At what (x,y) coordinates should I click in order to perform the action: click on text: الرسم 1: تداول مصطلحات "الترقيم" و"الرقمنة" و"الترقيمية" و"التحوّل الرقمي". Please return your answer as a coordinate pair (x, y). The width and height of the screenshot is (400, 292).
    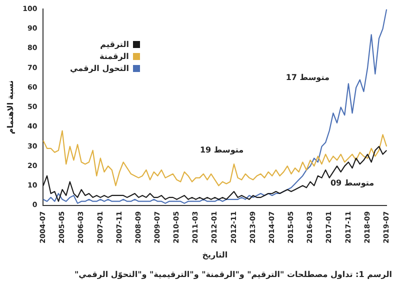
    Looking at the image, I should click on (233, 274).